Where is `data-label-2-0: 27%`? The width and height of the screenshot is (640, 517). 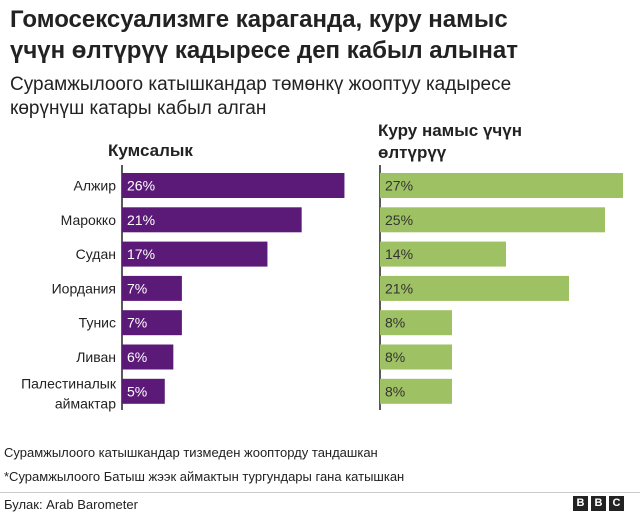 data-label-2-0: 27% is located at coordinates (399, 186).